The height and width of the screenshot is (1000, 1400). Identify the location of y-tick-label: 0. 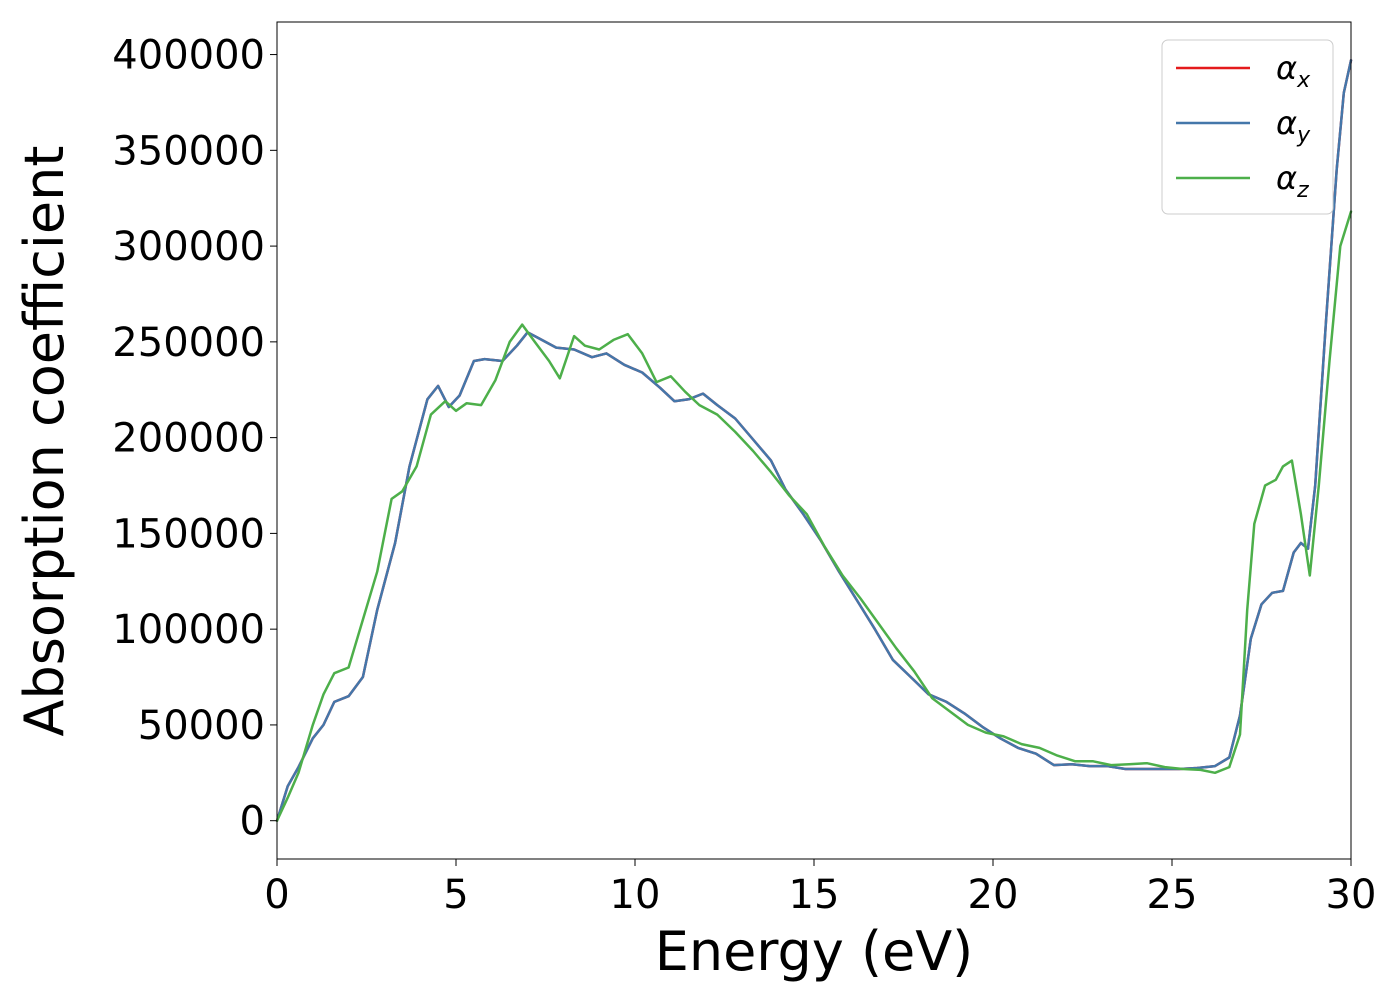
(252, 822).